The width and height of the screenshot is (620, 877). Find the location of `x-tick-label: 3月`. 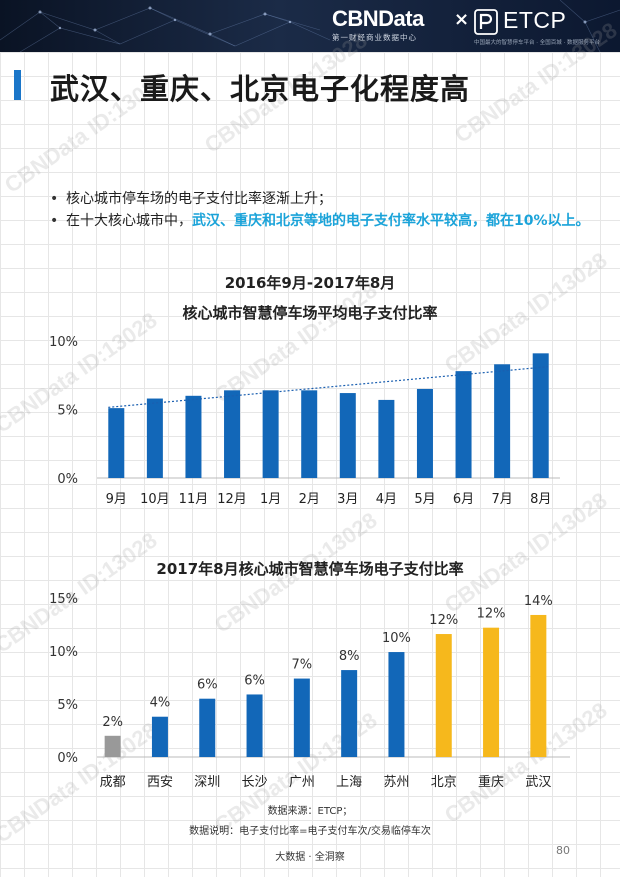

x-tick-label: 3月 is located at coordinates (347, 499).